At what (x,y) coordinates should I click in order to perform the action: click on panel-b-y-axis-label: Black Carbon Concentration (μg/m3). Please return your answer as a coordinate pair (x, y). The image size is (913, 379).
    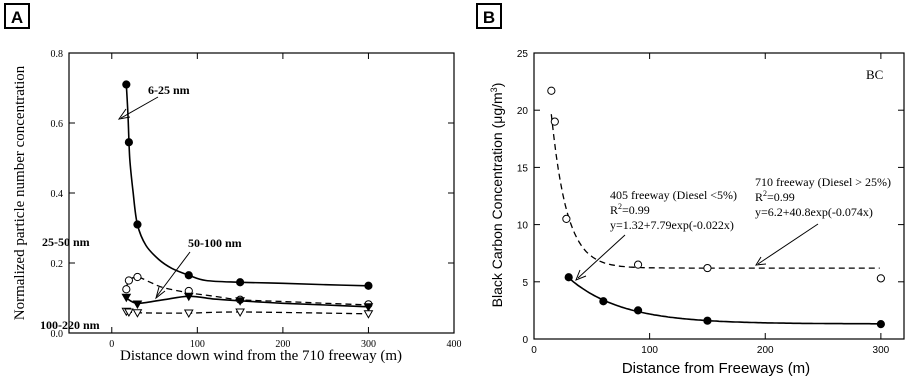
    Looking at the image, I should click on (497, 195).